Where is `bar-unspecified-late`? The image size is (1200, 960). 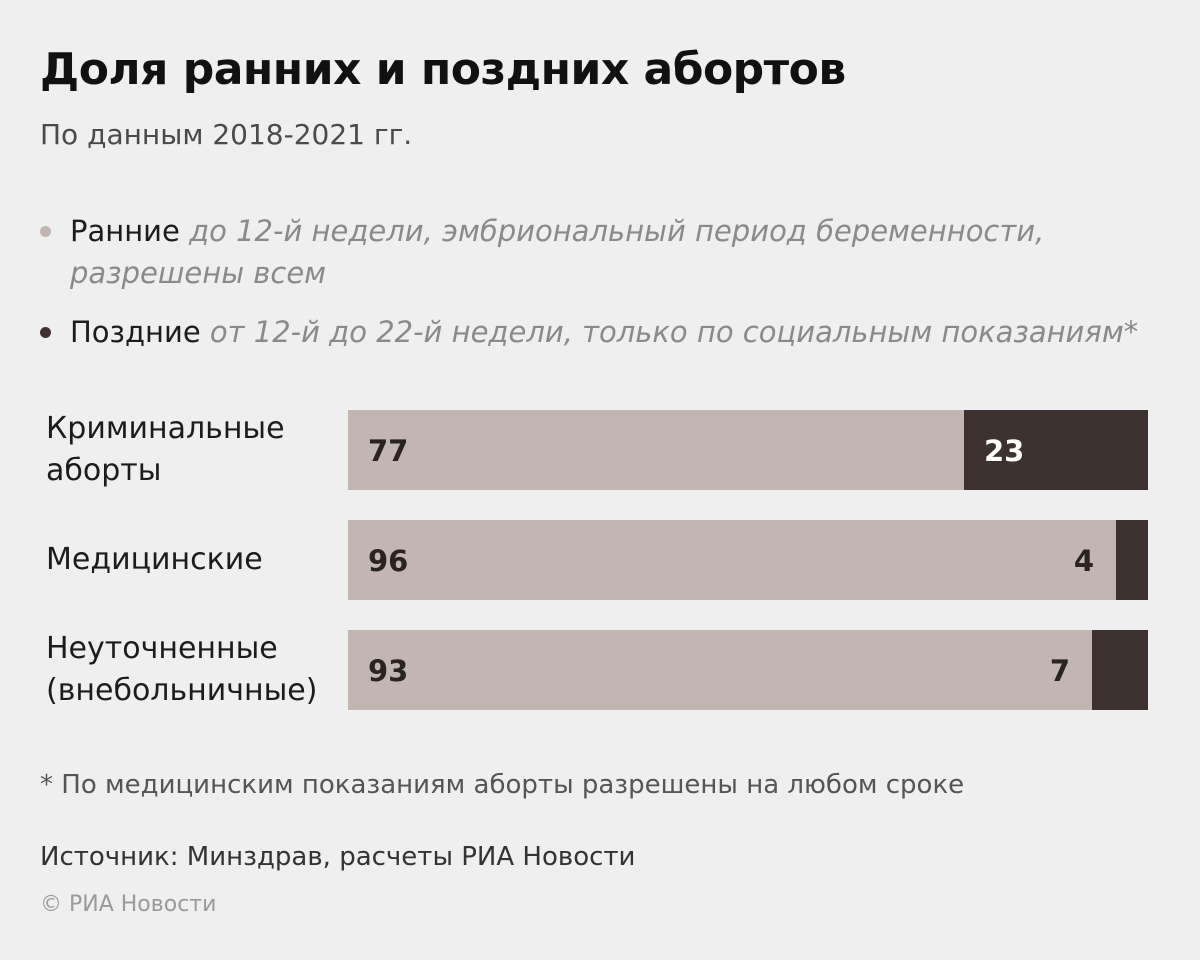 bar-unspecified-late is located at coordinates (1120, 670).